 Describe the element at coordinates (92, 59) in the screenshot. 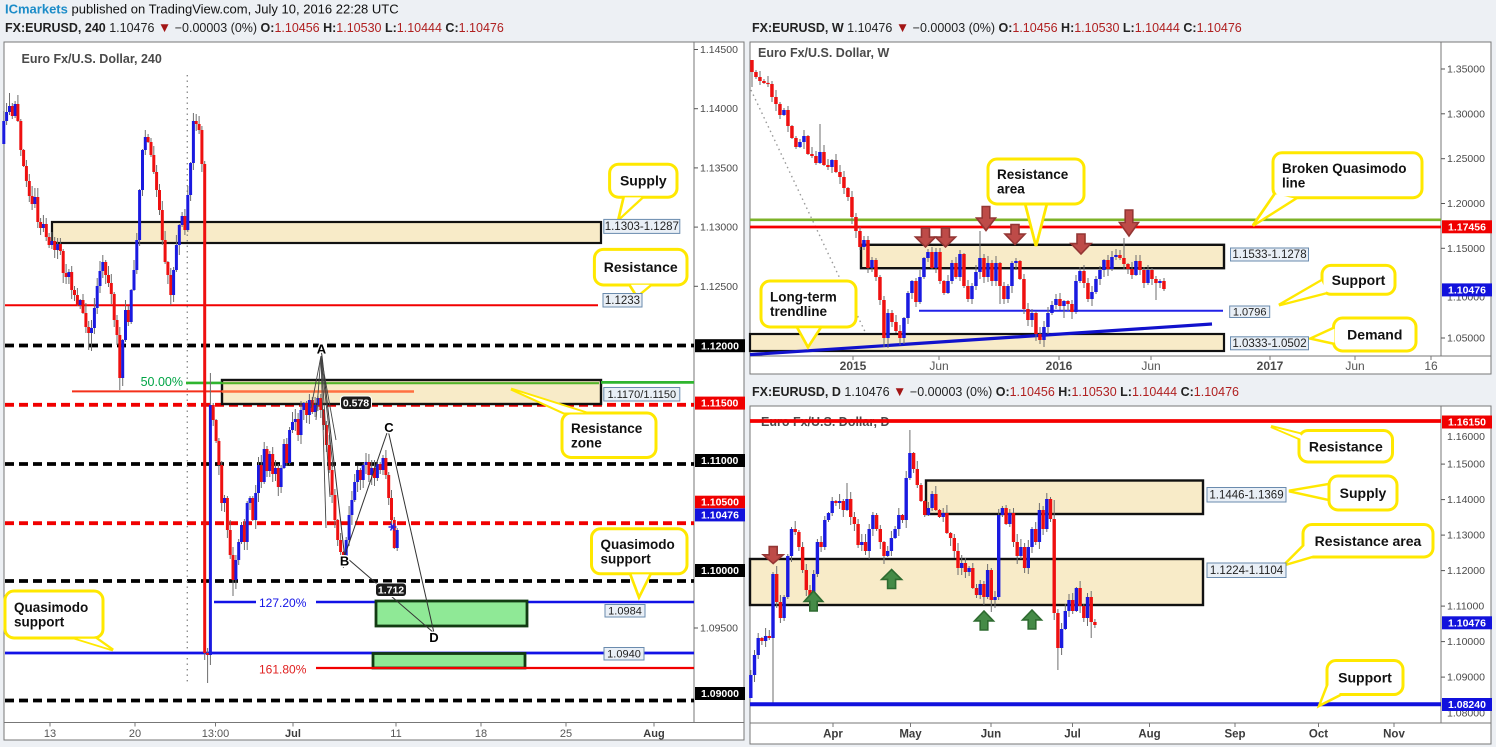

I see `svg-text: Euro Fx/U.S. Dollar, 240` at that location.